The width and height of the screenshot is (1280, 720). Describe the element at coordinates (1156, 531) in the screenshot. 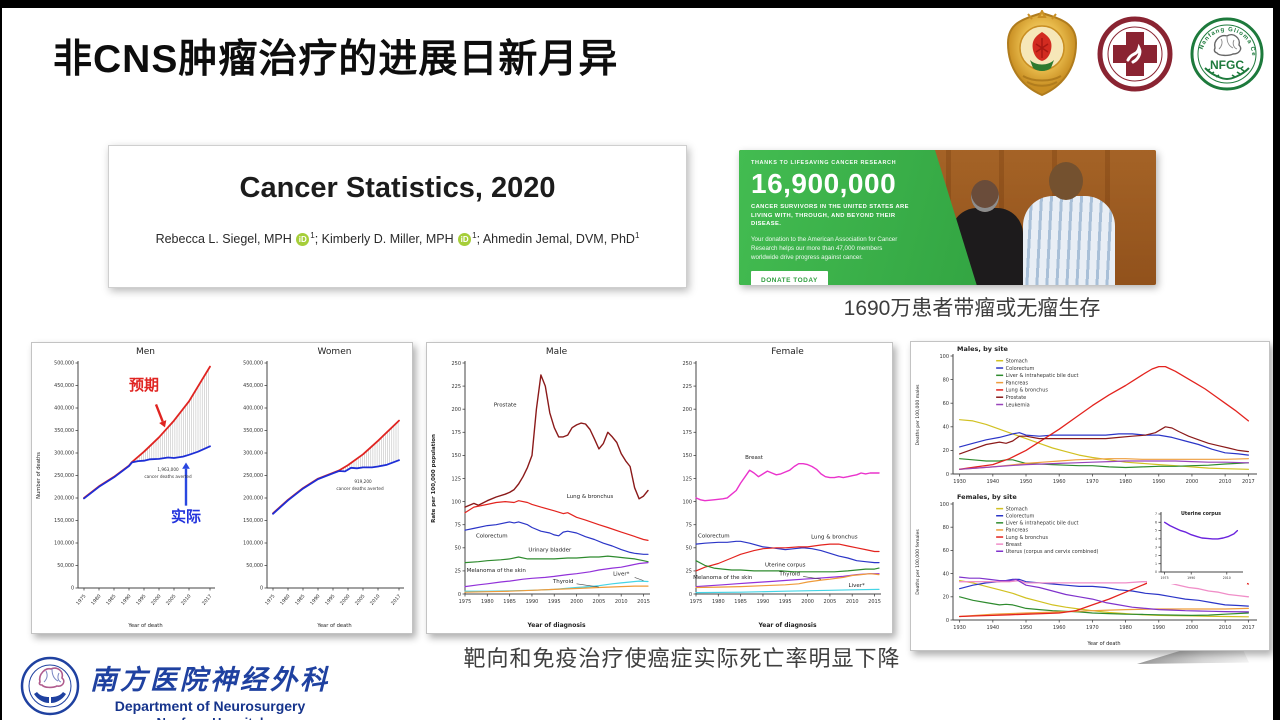

I see `svg-text: 5` at that location.